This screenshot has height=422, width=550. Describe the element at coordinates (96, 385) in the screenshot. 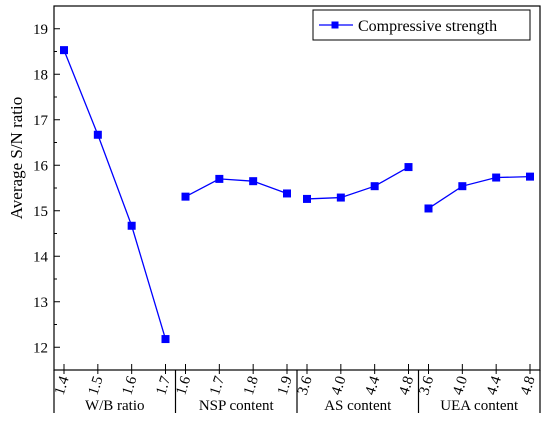

I see `x-tick-label: 1.5` at that location.